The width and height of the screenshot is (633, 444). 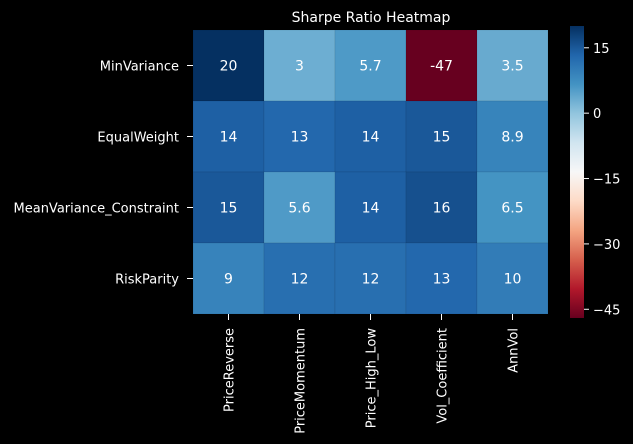 I want to click on colorbar: 15 0 −15 −30 −45, so click(x=595, y=172).